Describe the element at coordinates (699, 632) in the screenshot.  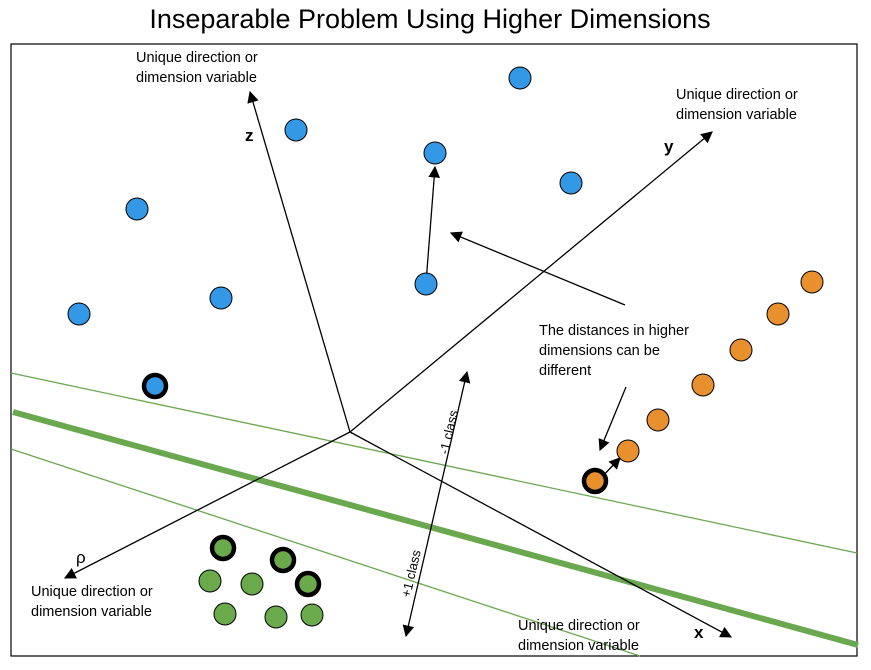
I see `x-axis-label: x` at that location.